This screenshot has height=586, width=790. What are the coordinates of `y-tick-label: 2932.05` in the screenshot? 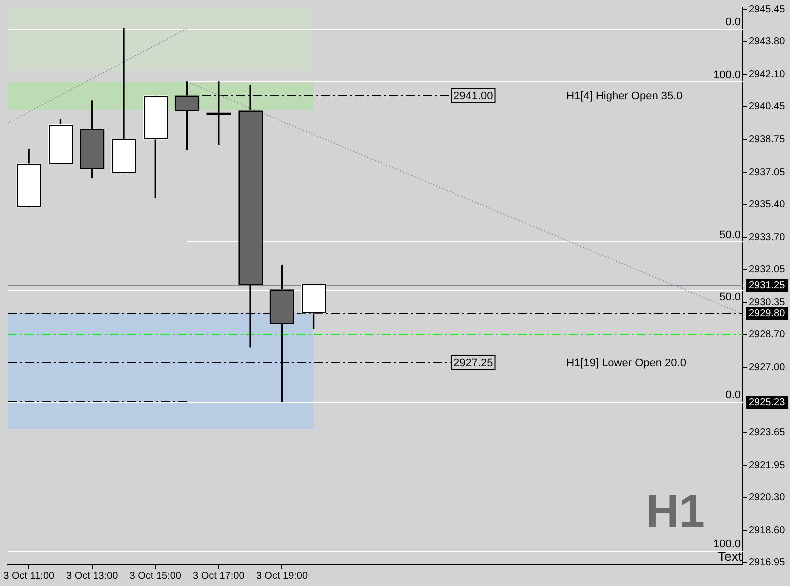 It's located at (767, 270).